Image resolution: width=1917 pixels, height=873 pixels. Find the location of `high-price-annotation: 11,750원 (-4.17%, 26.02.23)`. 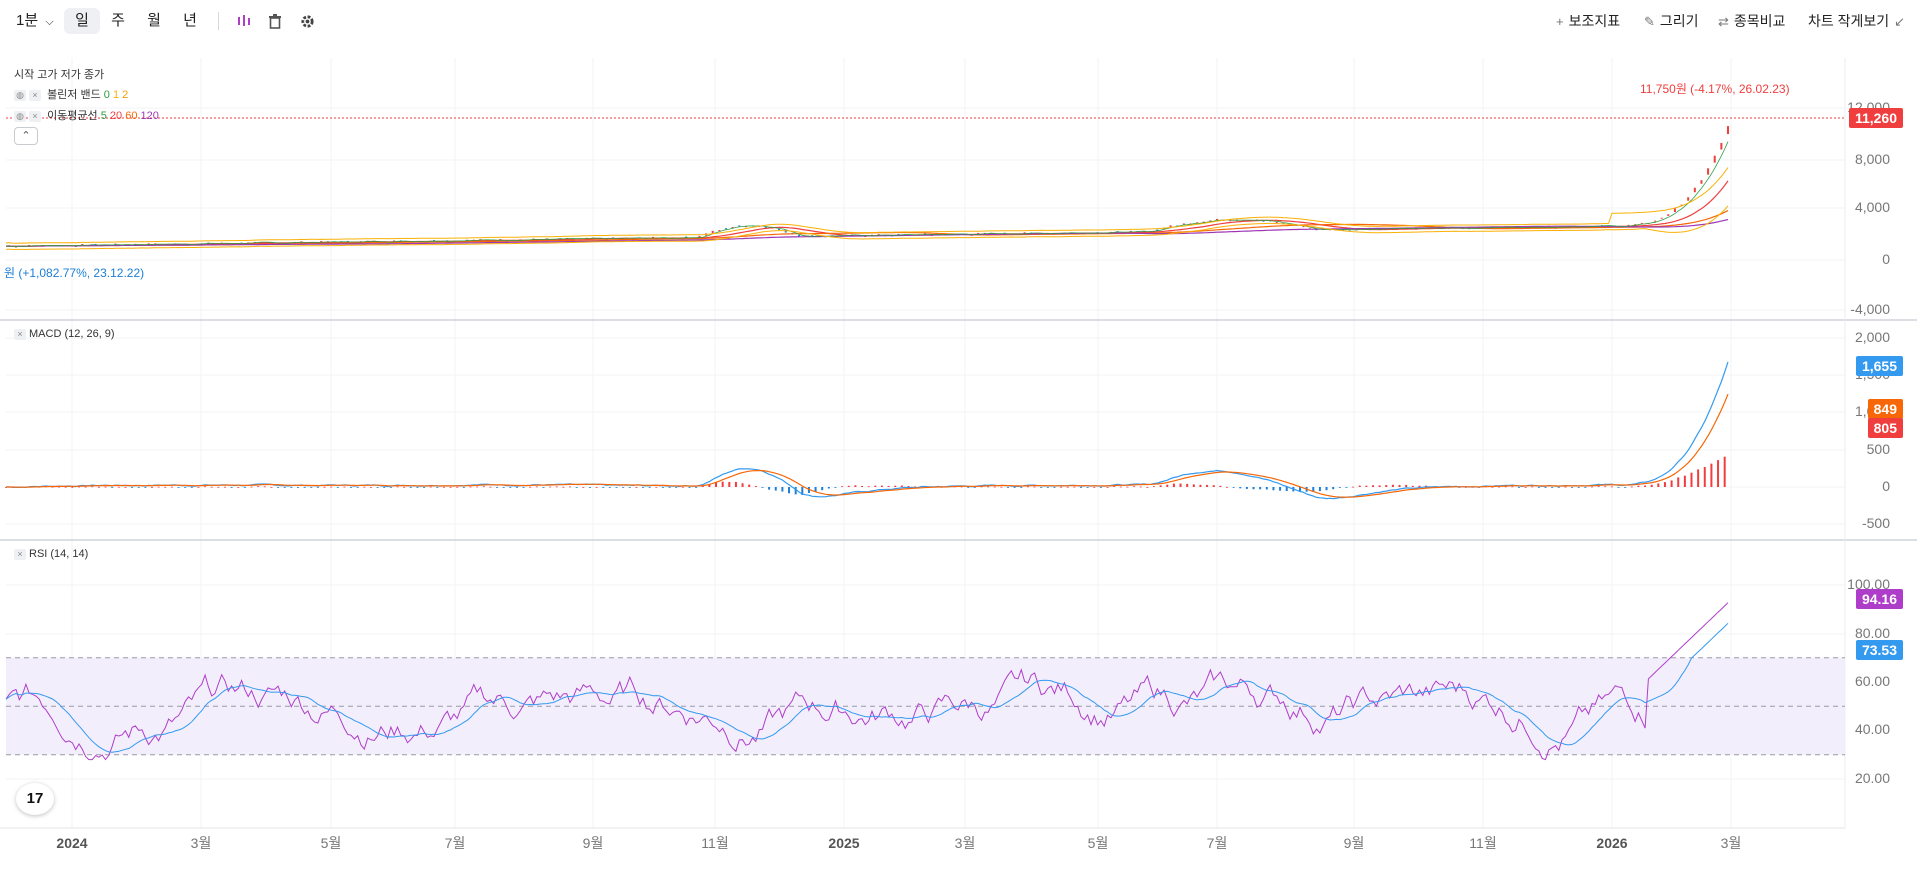

high-price-annotation: 11,750원 (-4.17%, 26.02.23) is located at coordinates (1715, 89).